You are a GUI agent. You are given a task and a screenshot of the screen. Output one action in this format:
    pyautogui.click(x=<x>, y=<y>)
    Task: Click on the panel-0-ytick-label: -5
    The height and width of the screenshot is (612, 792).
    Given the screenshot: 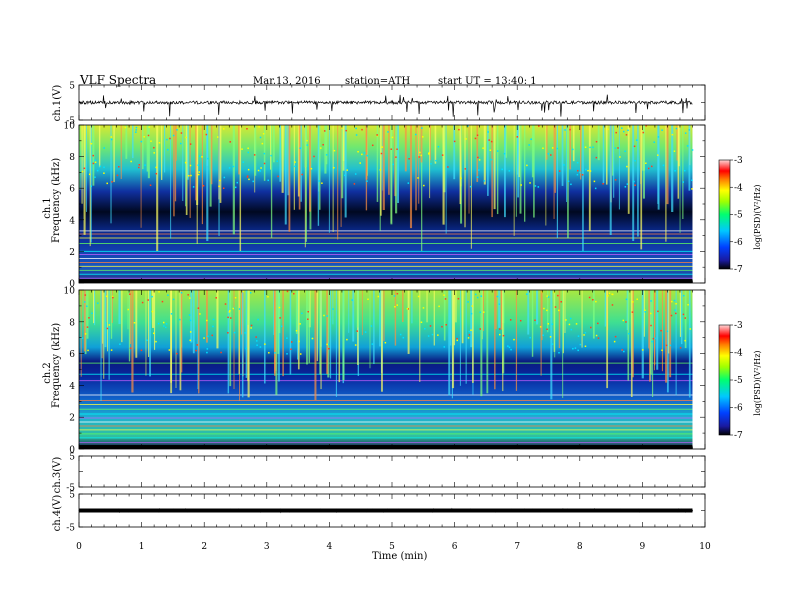 What is the action you would take?
    pyautogui.click(x=70, y=122)
    